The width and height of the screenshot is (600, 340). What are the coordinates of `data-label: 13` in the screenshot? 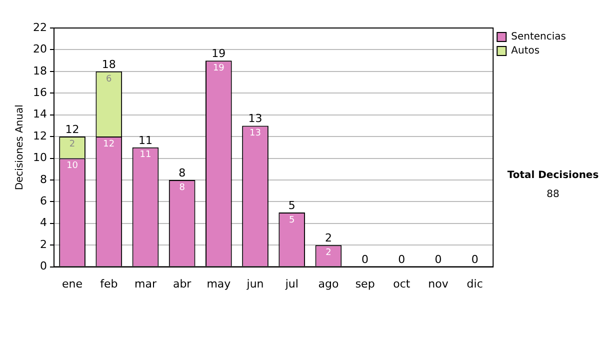 It's located at (255, 133).